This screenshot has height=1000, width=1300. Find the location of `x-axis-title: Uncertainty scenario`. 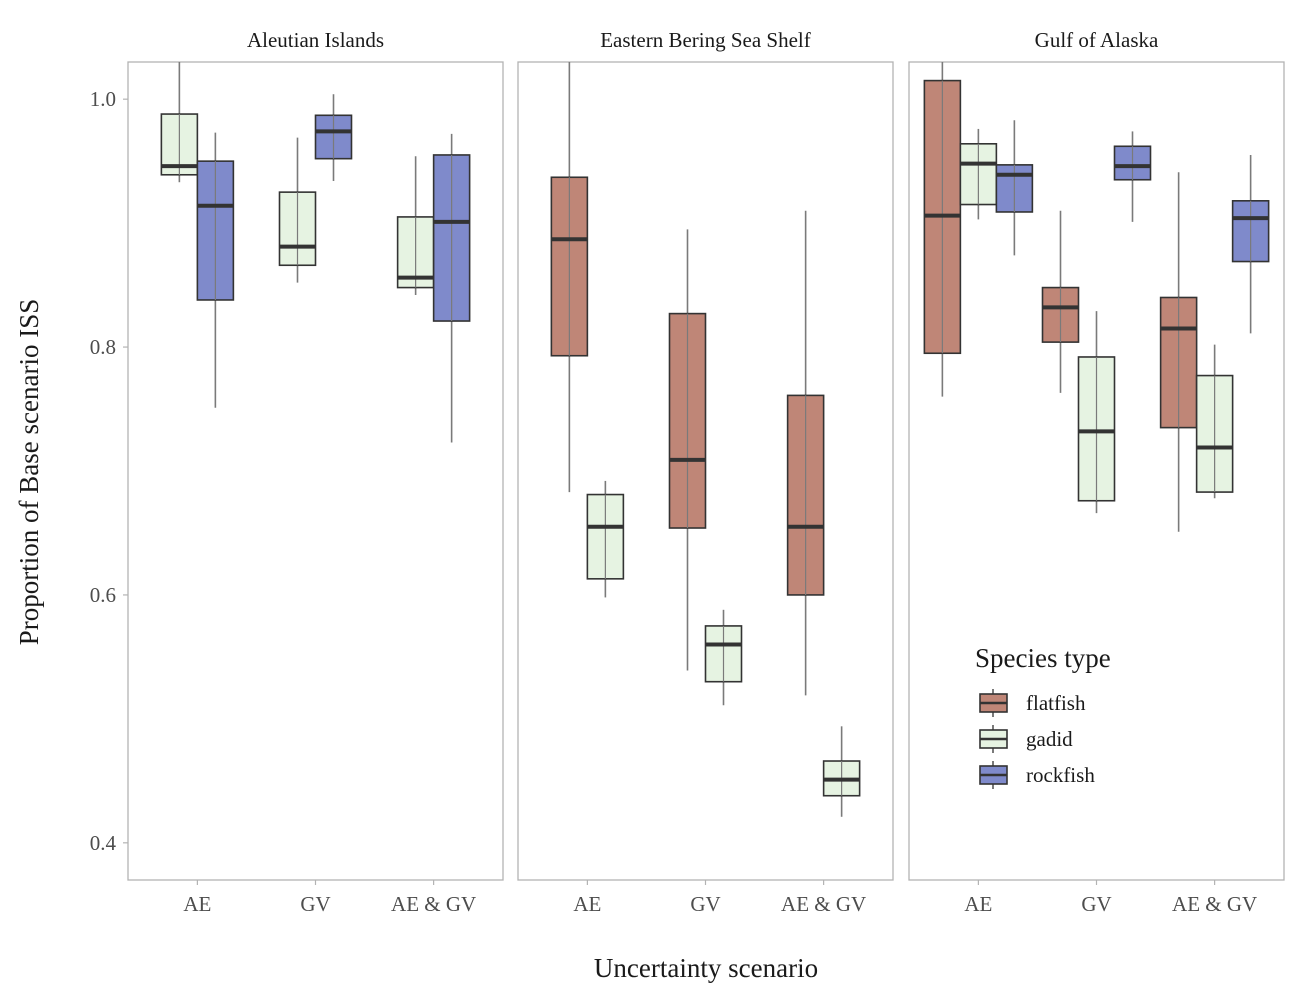

x-axis-title: Uncertainty scenario is located at coordinates (706, 968).